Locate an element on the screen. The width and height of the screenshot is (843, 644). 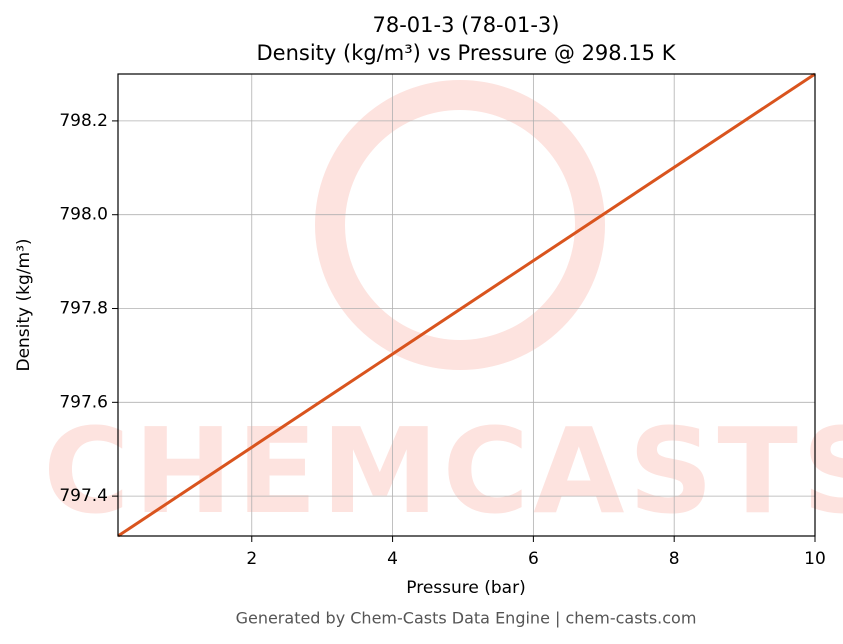
x-tick-label: 2 is located at coordinates (251, 559).